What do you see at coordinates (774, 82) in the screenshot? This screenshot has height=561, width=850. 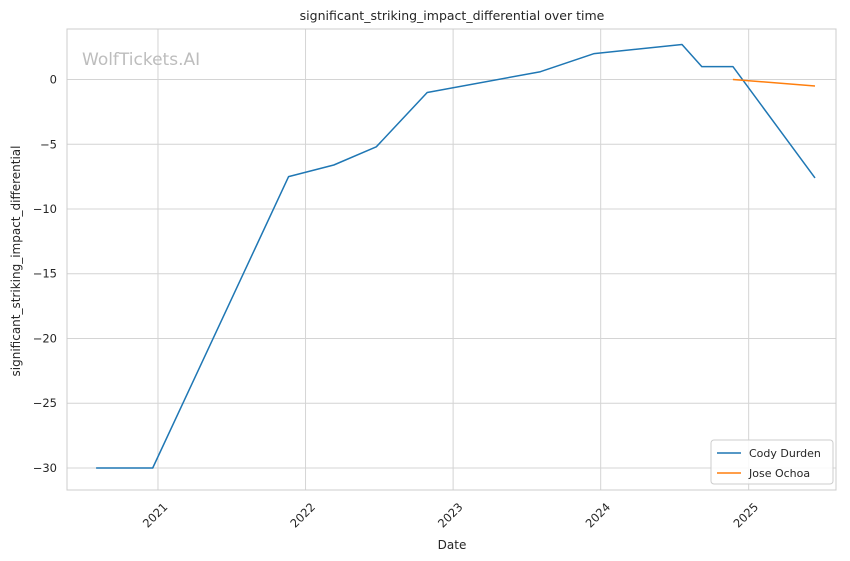 I see `series-line-jose-ochoa` at bounding box center [774, 82].